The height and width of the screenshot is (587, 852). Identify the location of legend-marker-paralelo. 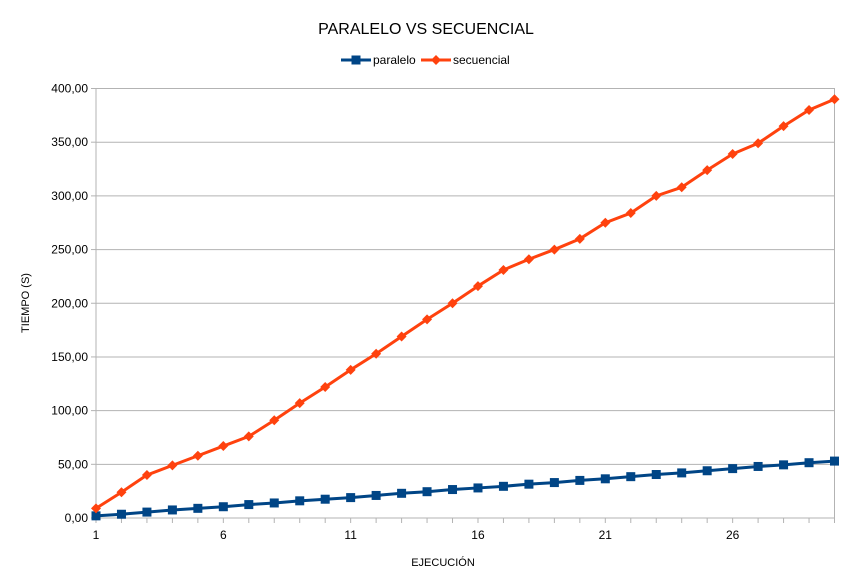
(356, 60).